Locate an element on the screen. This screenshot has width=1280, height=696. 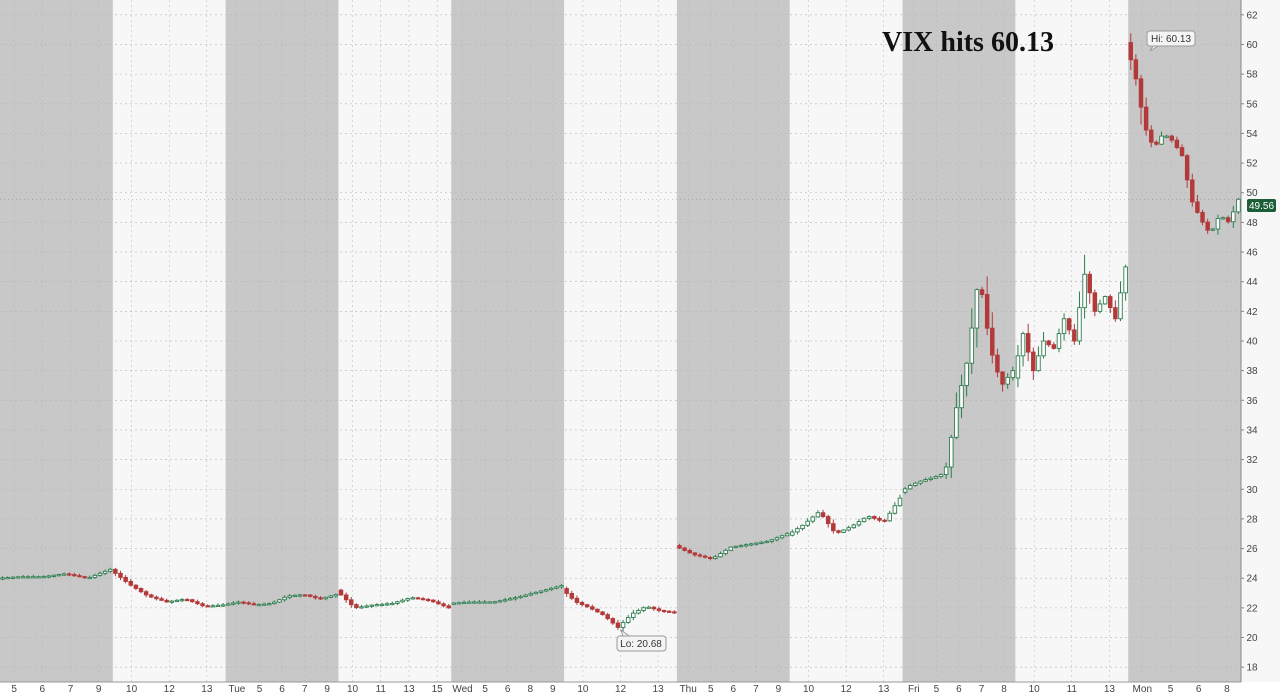
low-callout-label: Lo: 20.68 is located at coordinates (641, 644).